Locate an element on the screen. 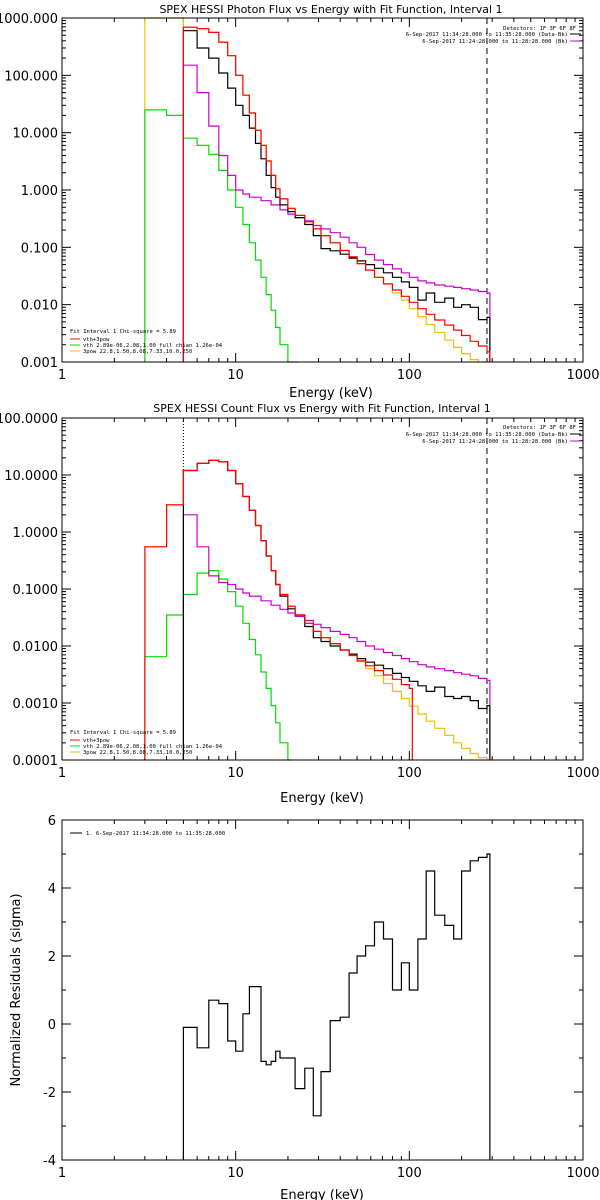  y-tick-label: 0.0010 is located at coordinates (36, 704).